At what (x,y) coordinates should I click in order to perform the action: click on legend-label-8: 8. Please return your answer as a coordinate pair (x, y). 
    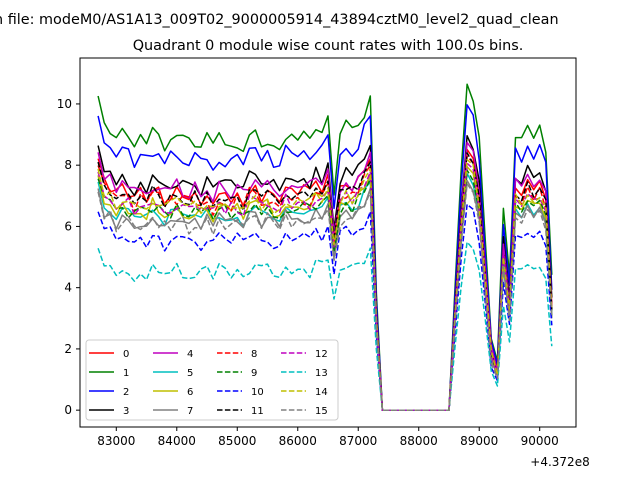
    Looking at the image, I should click on (254, 354).